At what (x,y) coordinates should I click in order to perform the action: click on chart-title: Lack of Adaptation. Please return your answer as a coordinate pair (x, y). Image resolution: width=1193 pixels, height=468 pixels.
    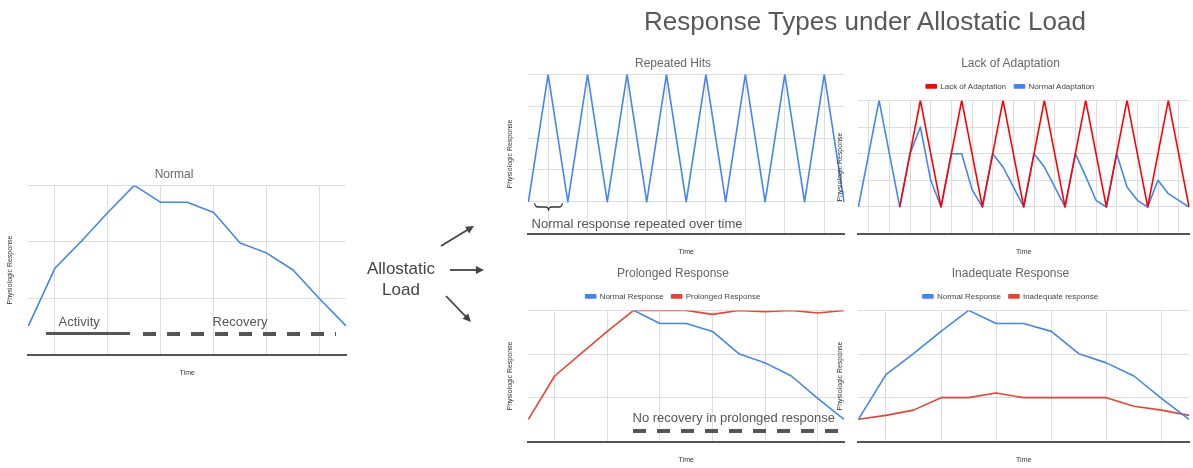
    Looking at the image, I should click on (1010, 62).